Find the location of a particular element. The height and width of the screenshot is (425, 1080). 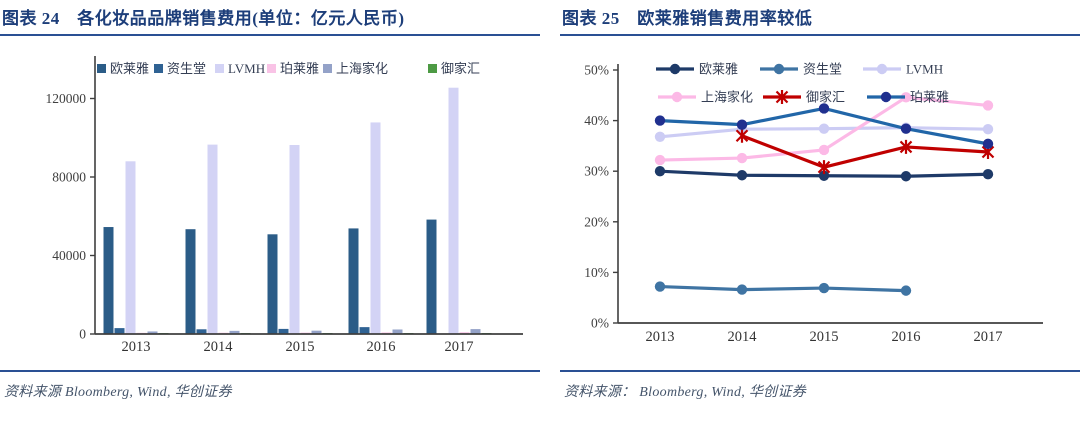

y-tick-label: 40% is located at coordinates (596, 120).